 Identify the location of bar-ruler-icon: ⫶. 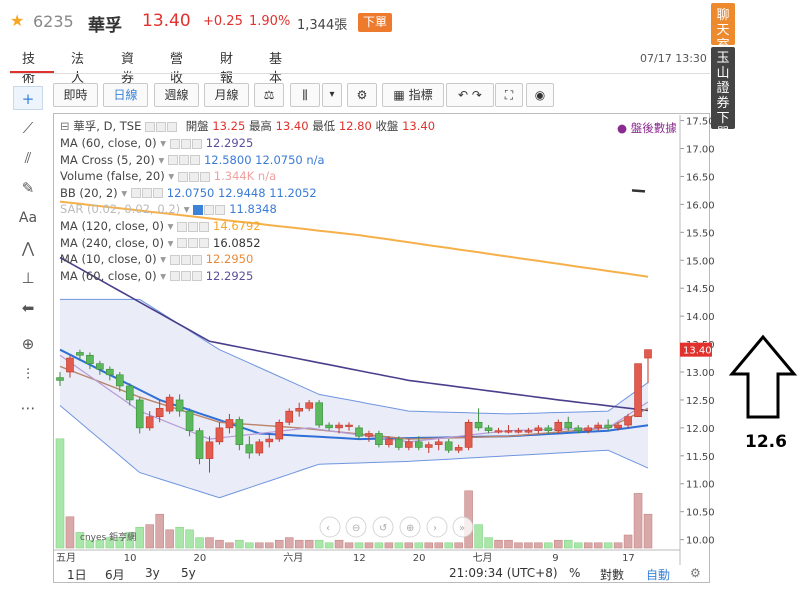
(28, 374).